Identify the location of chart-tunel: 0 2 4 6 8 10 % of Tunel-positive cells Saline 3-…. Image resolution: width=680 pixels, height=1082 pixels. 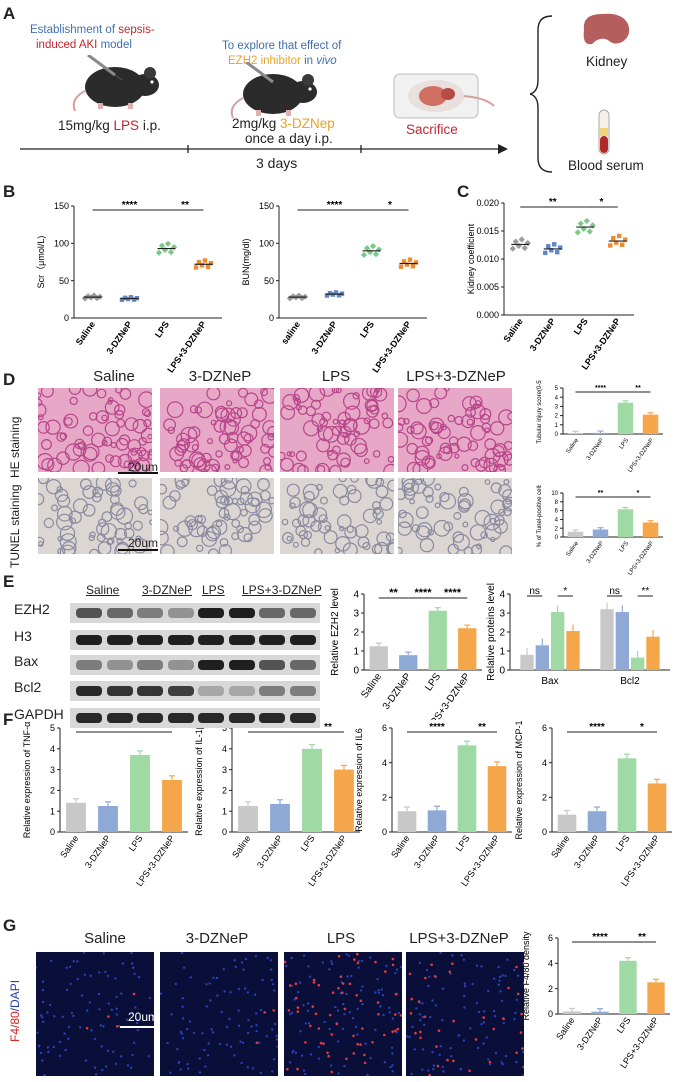
(600, 530).